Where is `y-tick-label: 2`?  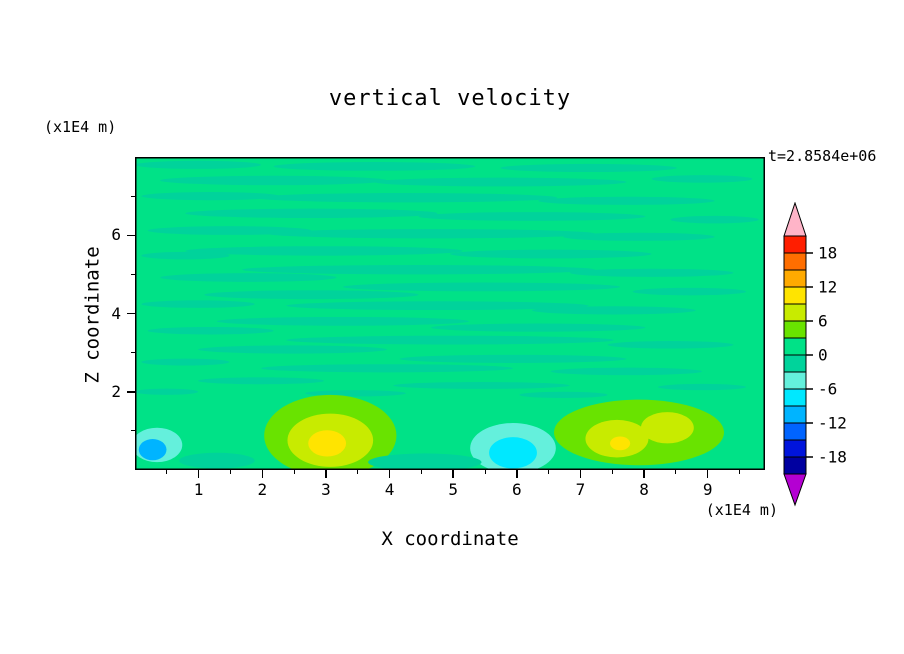
y-tick-label: 2 is located at coordinates (116, 391).